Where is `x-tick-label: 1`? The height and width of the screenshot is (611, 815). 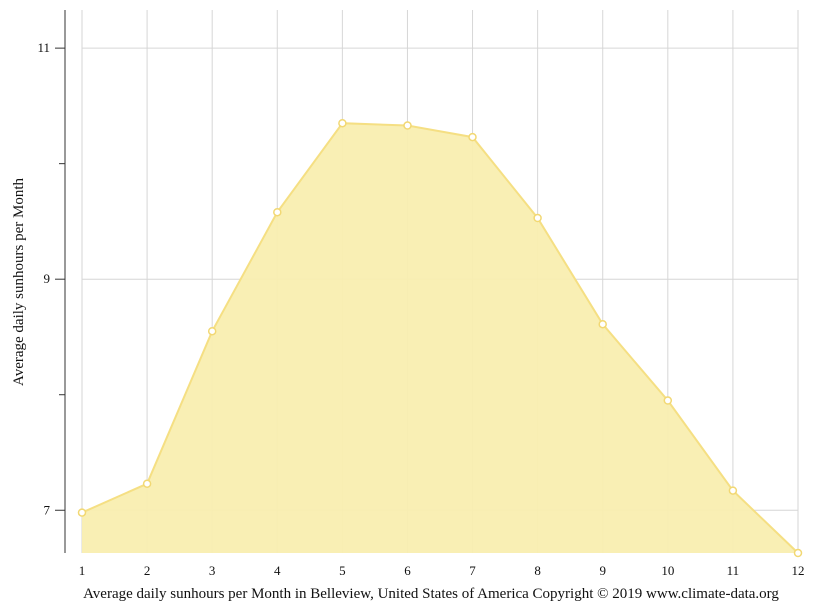
x-tick-label: 1 is located at coordinates (82, 570).